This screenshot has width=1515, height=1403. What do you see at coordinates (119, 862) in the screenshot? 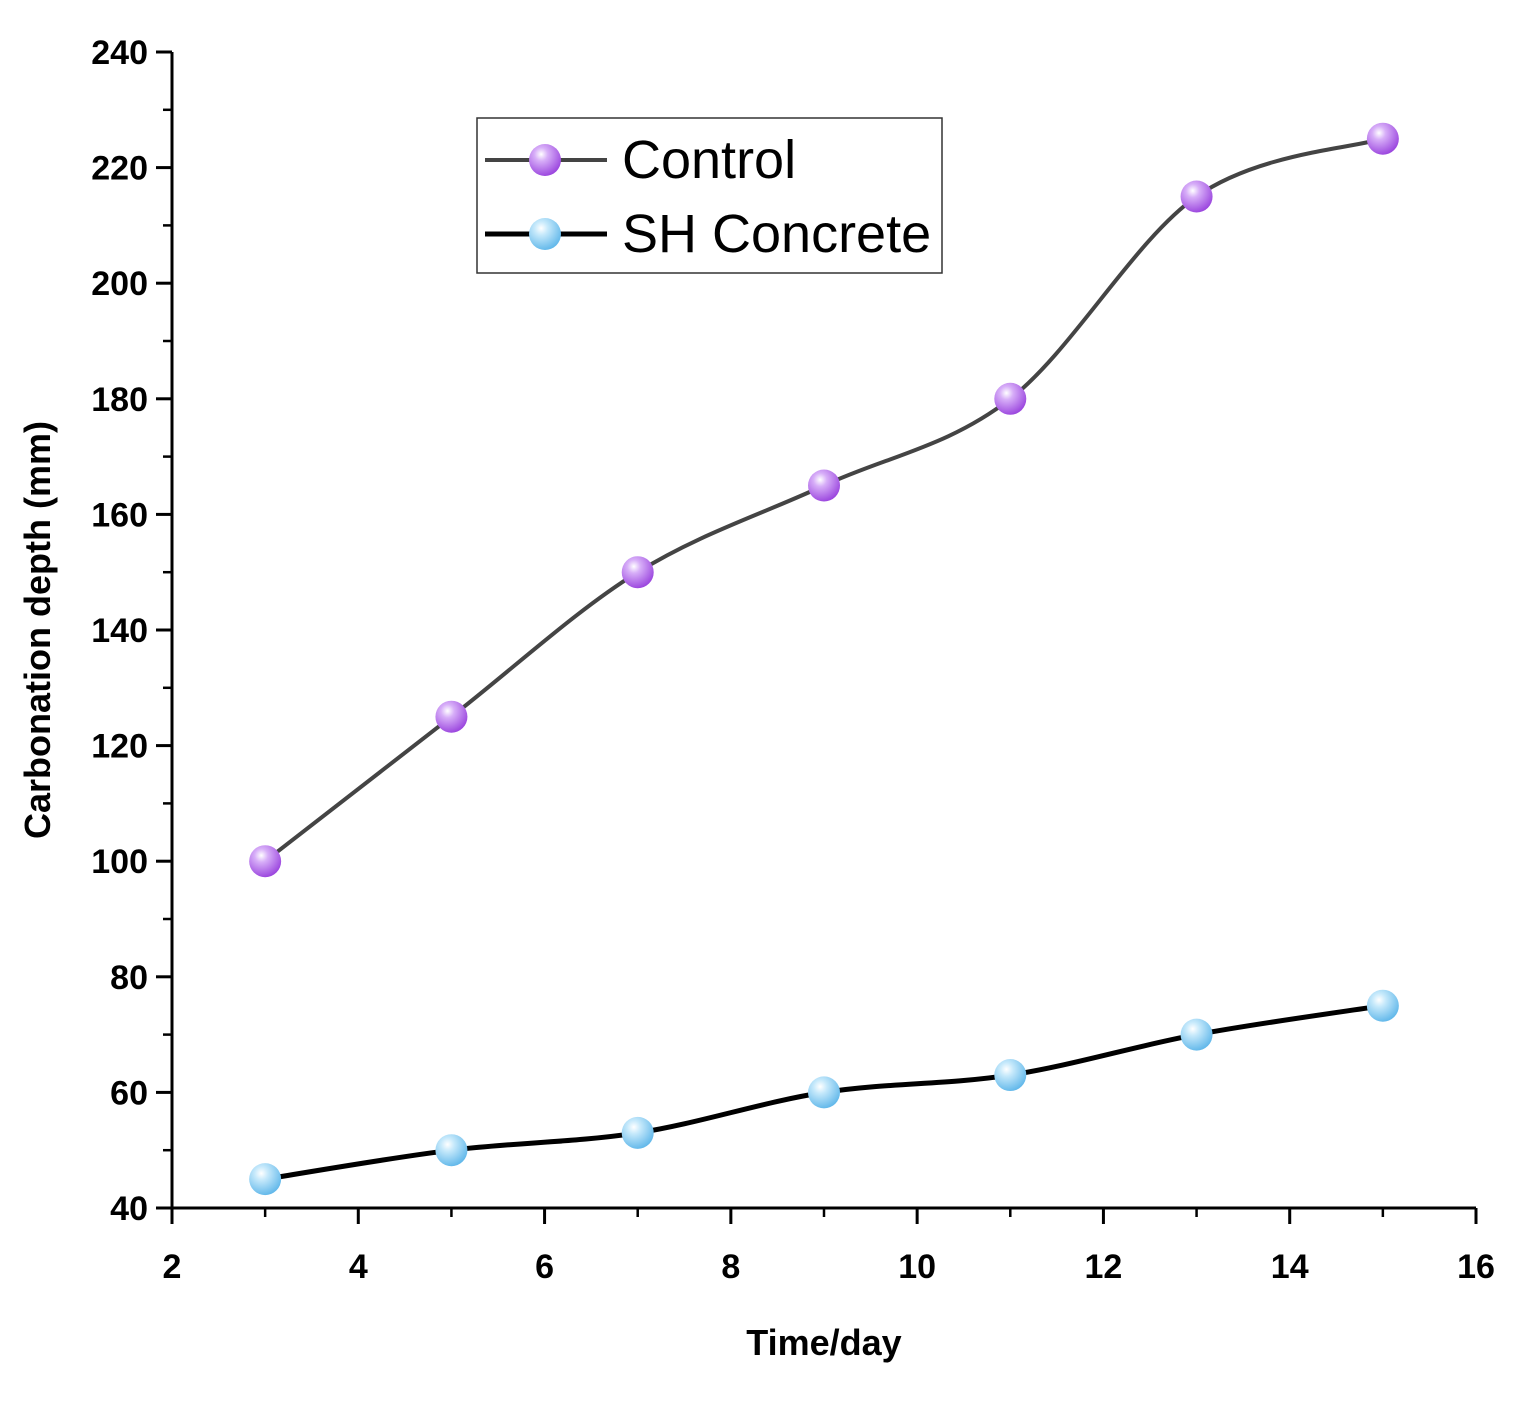
I see `y-tick-label: 100` at bounding box center [119, 862].